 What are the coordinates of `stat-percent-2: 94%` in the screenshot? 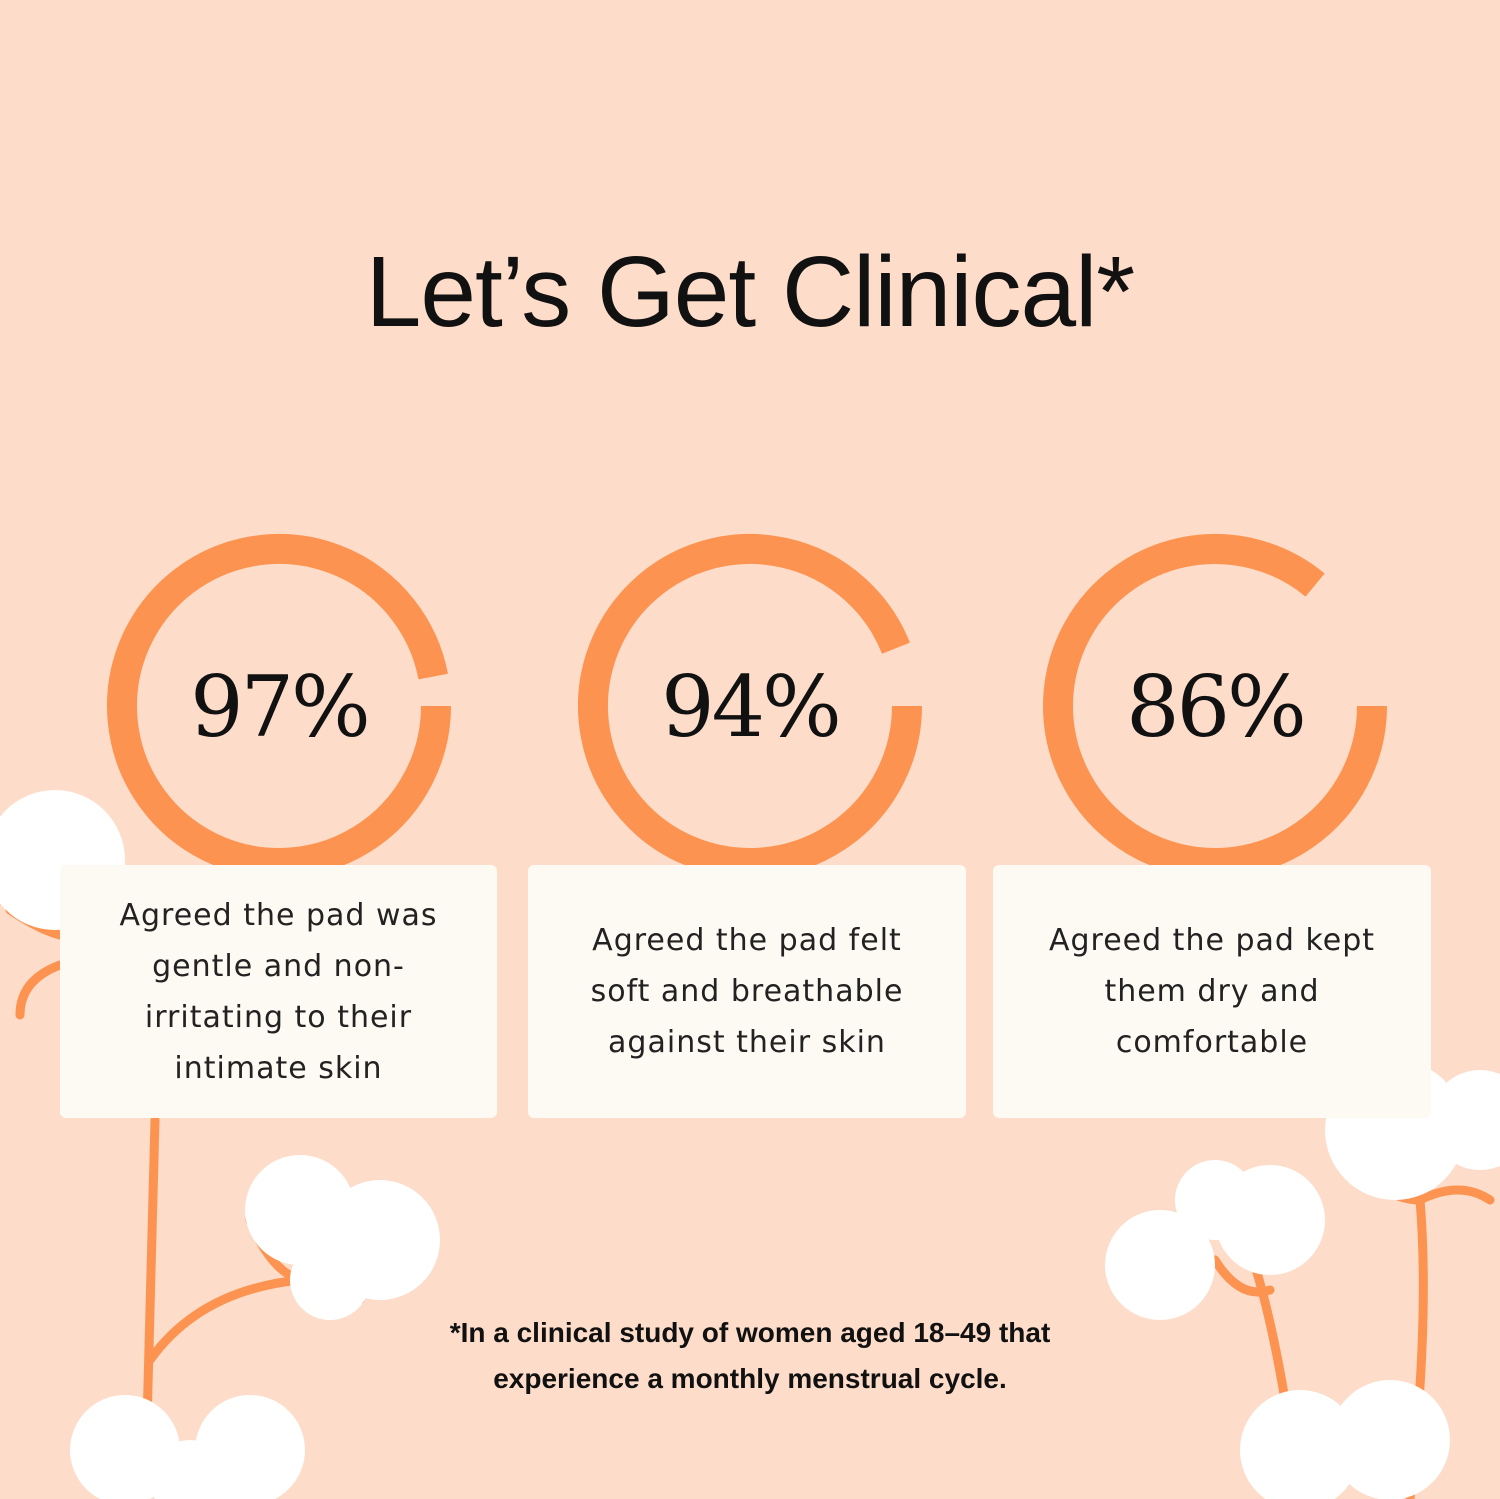 It's located at (751, 707).